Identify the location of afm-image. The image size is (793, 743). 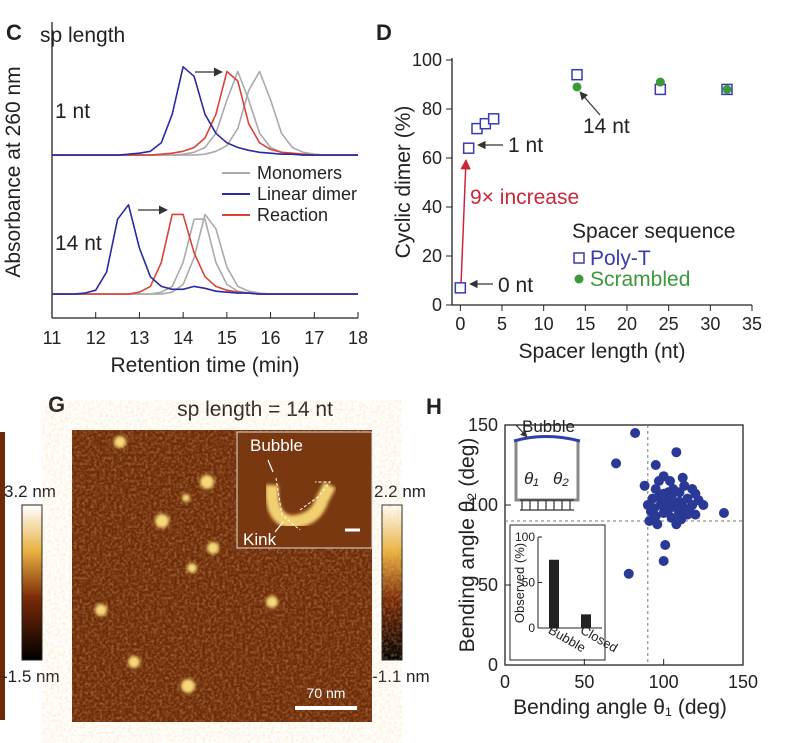
(222, 576).